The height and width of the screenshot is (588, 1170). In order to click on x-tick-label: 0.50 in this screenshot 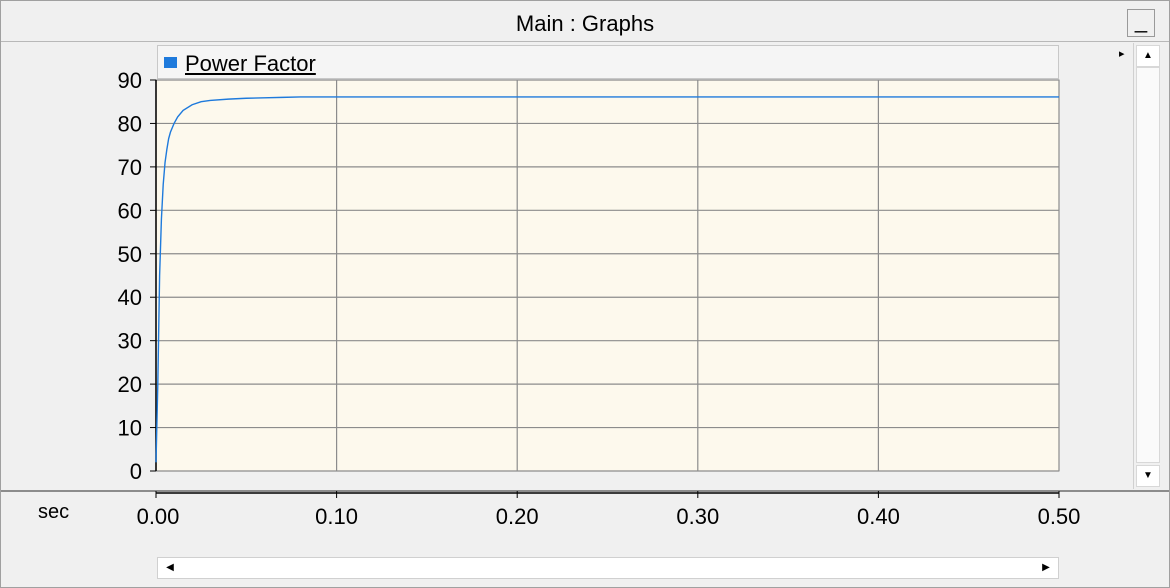, I will do `click(1059, 516)`.